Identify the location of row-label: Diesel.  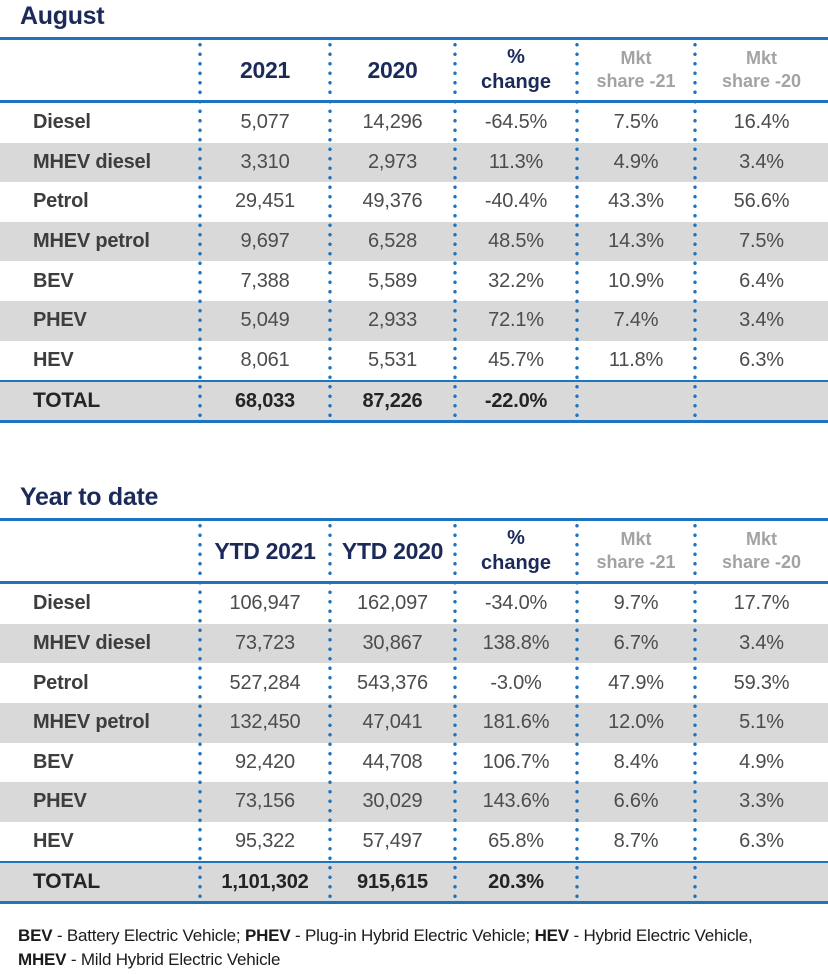
(62, 603).